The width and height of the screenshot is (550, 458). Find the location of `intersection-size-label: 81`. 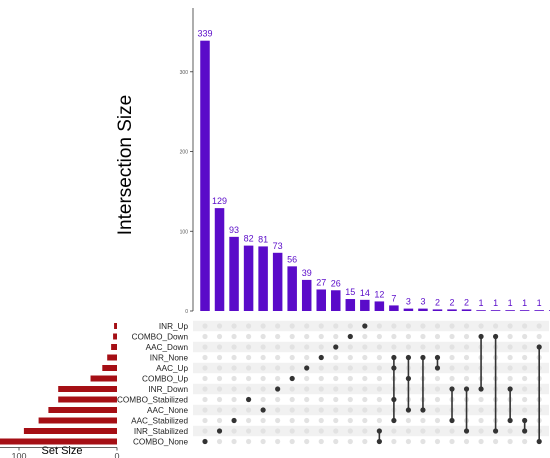

intersection-size-label: 81 is located at coordinates (263, 239).